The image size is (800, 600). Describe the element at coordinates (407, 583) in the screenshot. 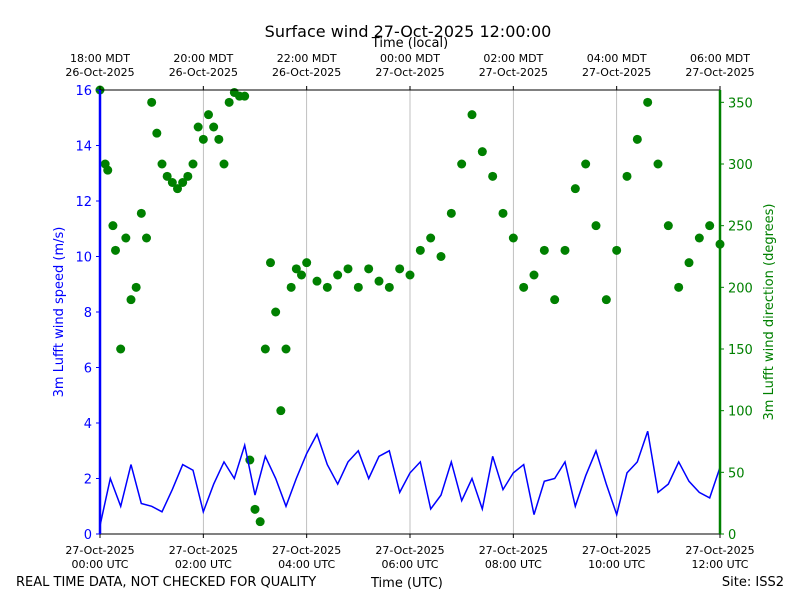

I see `x-axis-label: Time (UTC)` at that location.